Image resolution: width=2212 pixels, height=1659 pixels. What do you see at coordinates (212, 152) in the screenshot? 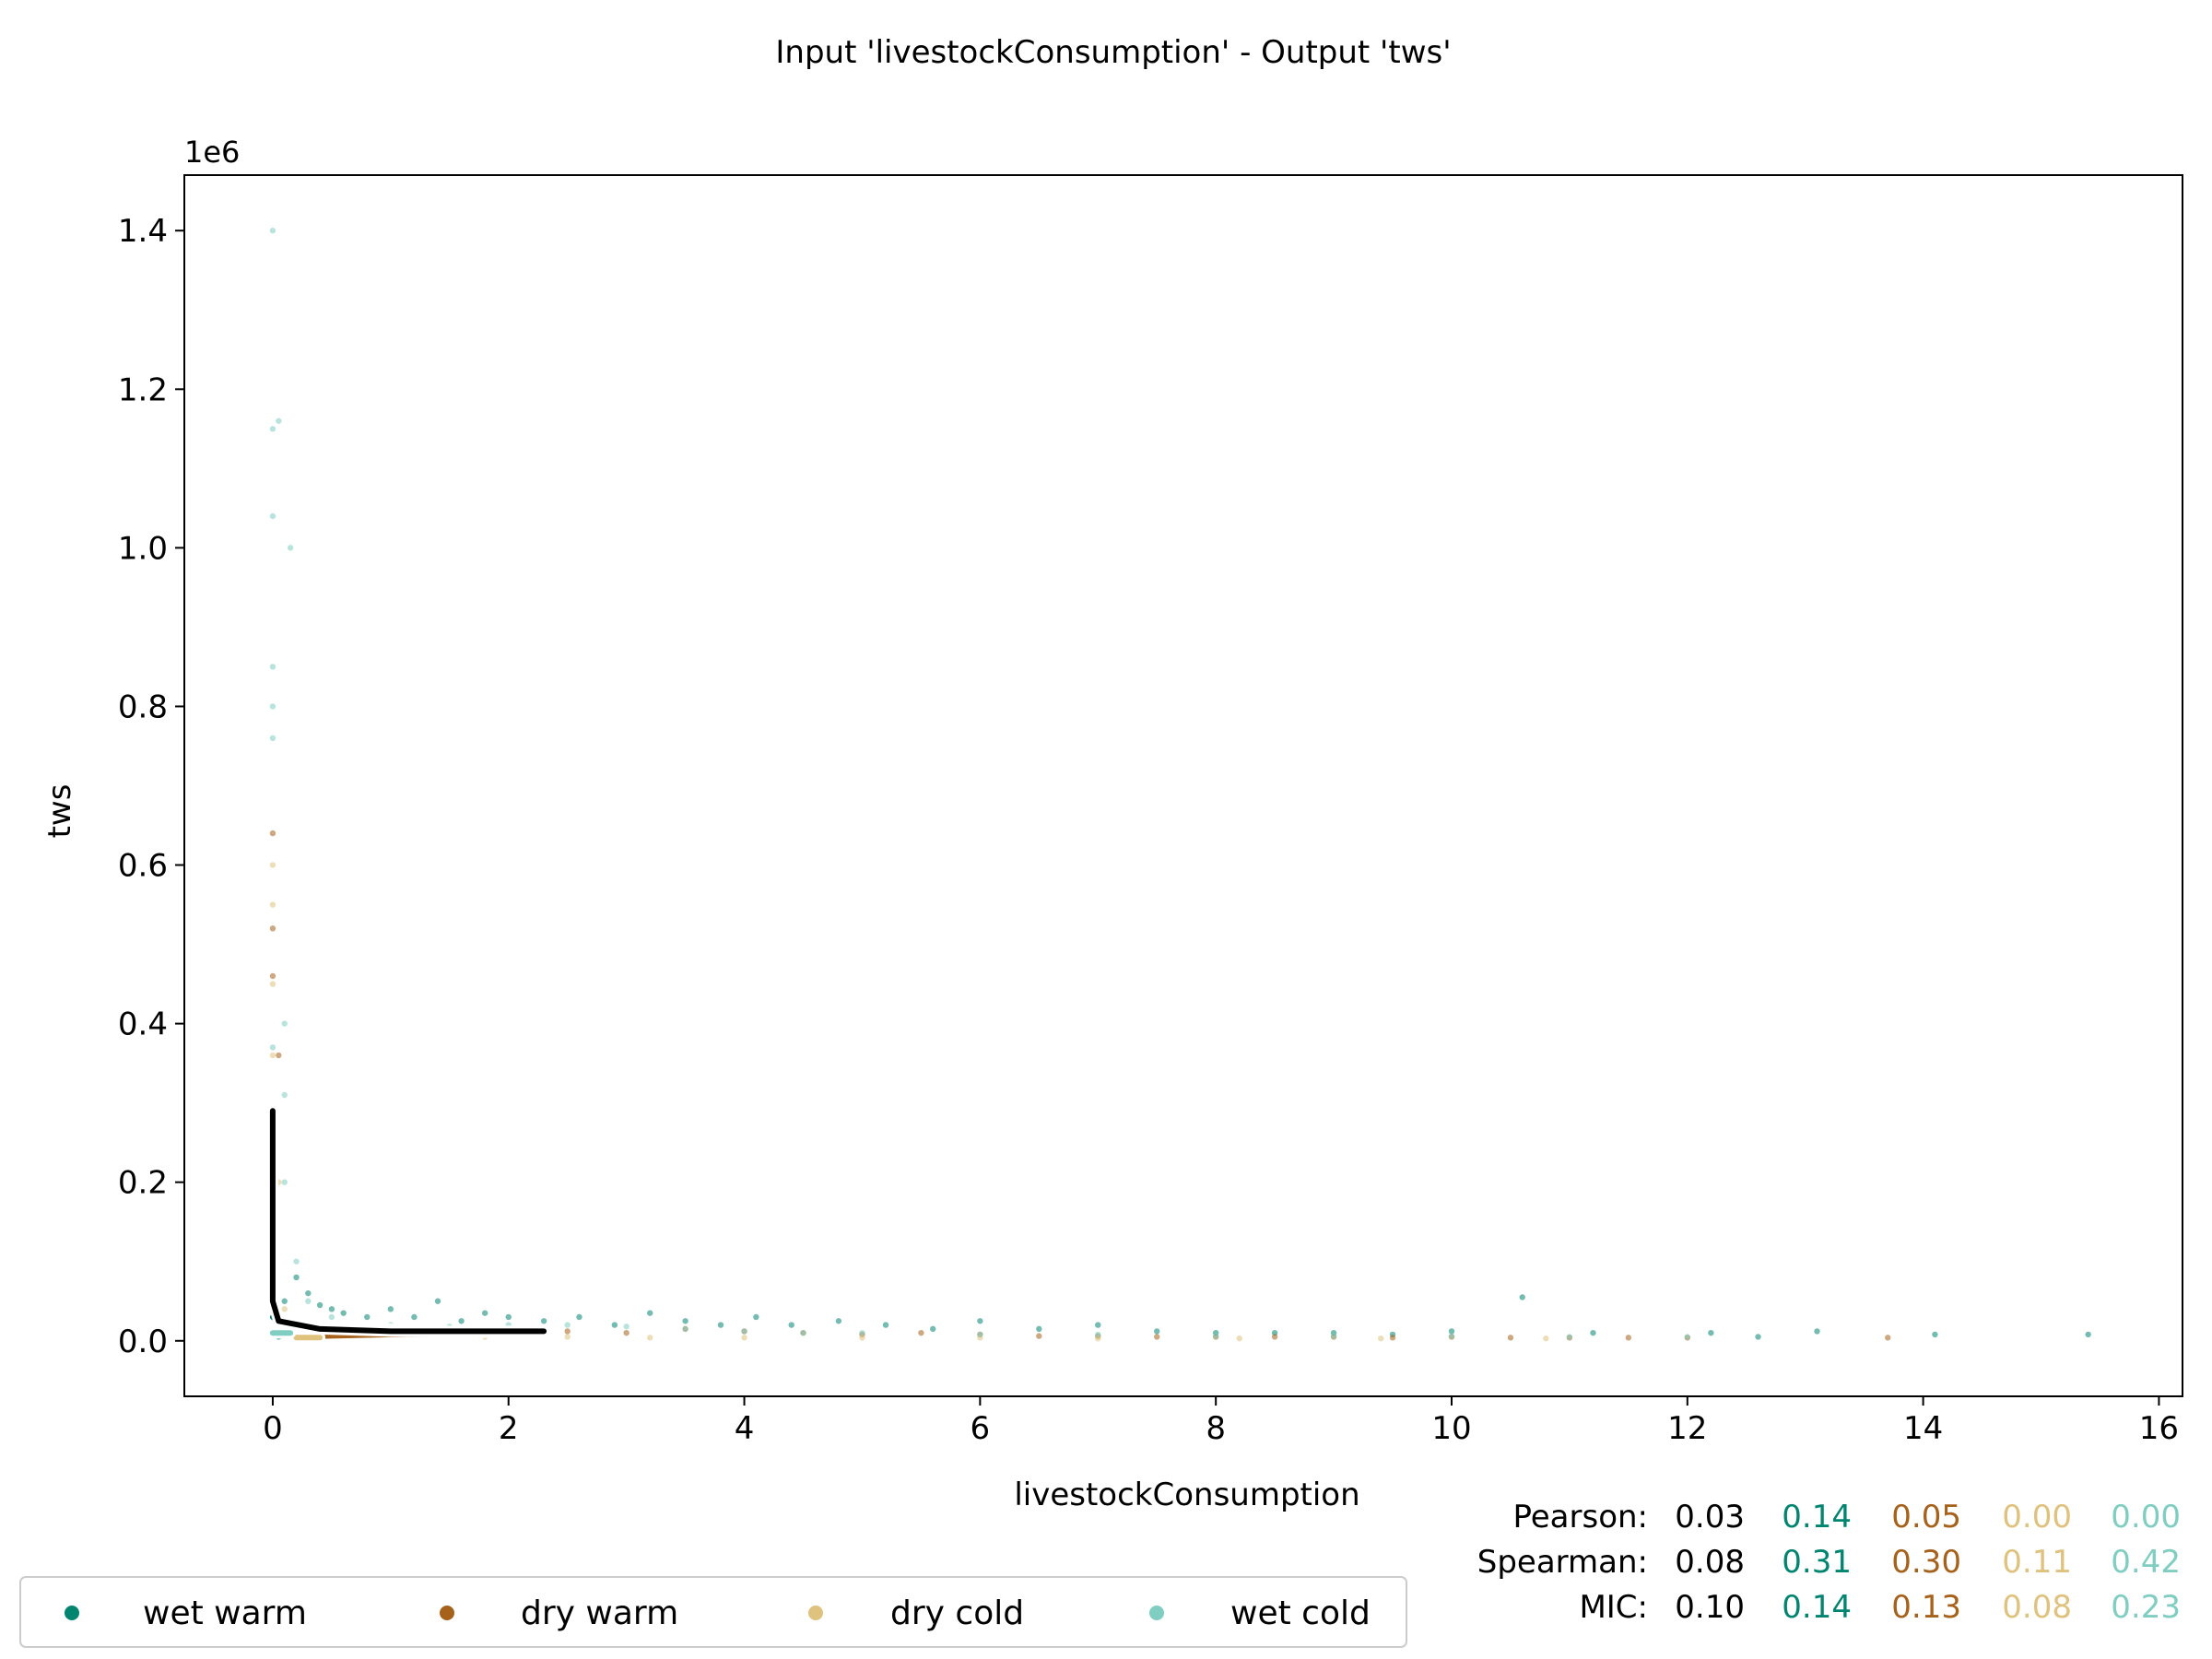
I see `y-offset-label: 1e6` at bounding box center [212, 152].